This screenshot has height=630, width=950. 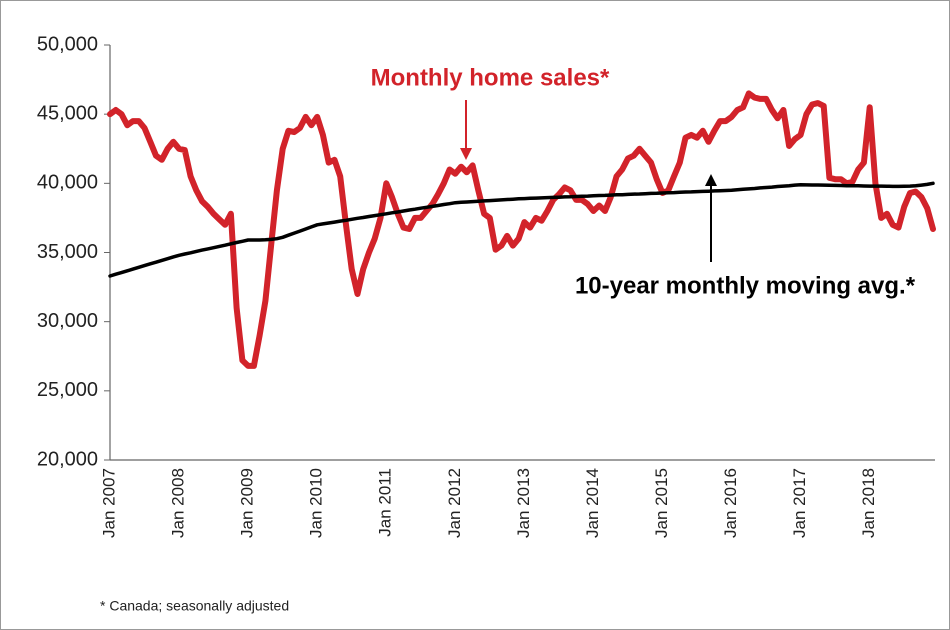 What do you see at coordinates (67, 183) in the screenshot?
I see `y-tick-label: 40,000` at bounding box center [67, 183].